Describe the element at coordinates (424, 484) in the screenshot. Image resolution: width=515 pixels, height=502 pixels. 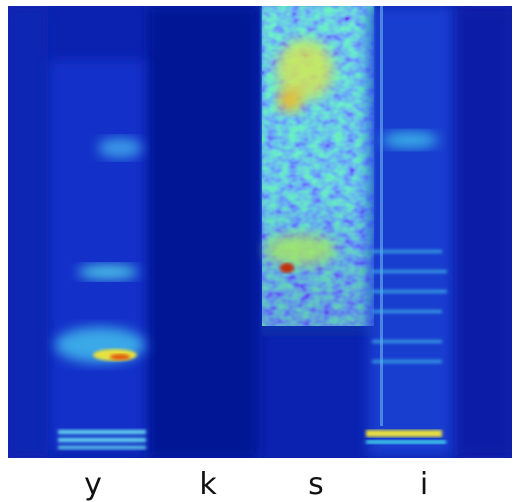
I see `phoneme-label: i` at that location.